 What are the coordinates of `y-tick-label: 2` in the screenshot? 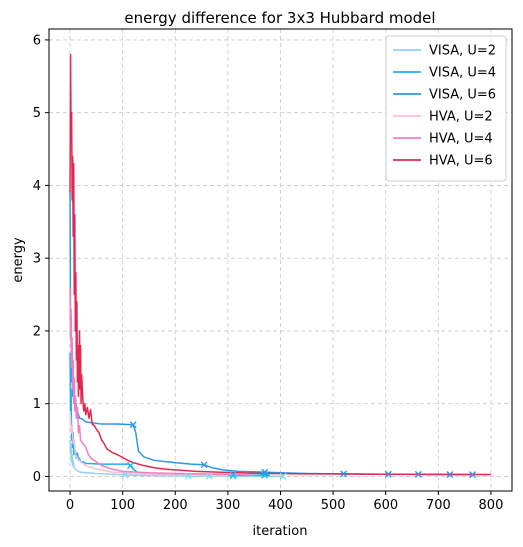 It's located at (37, 331).